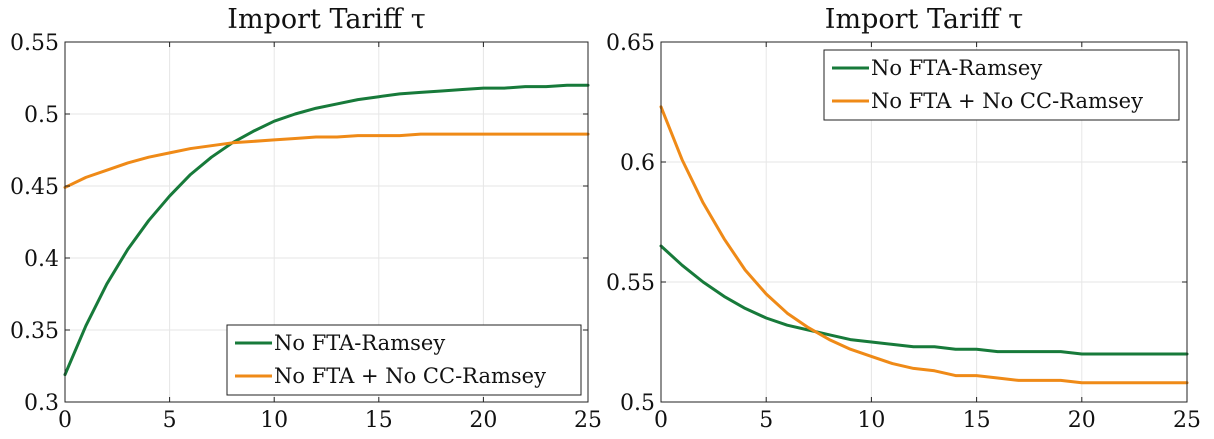  I want to click on y-tick-label: 0.45, so click(34, 187).